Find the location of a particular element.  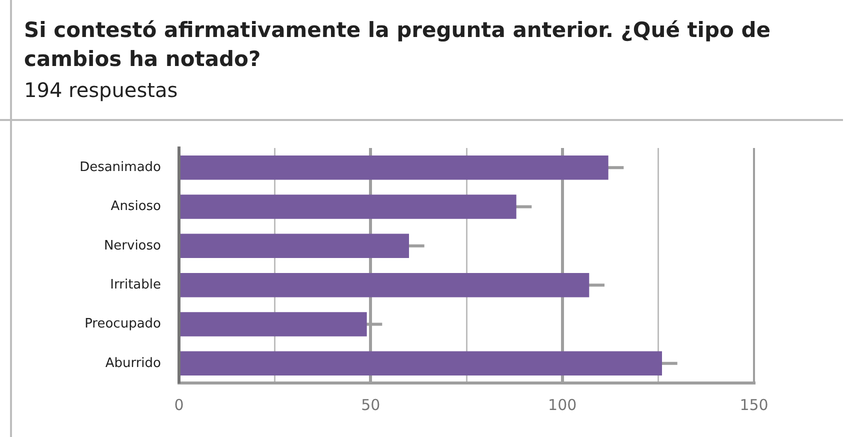

x-tick-label: 100 is located at coordinates (562, 405).